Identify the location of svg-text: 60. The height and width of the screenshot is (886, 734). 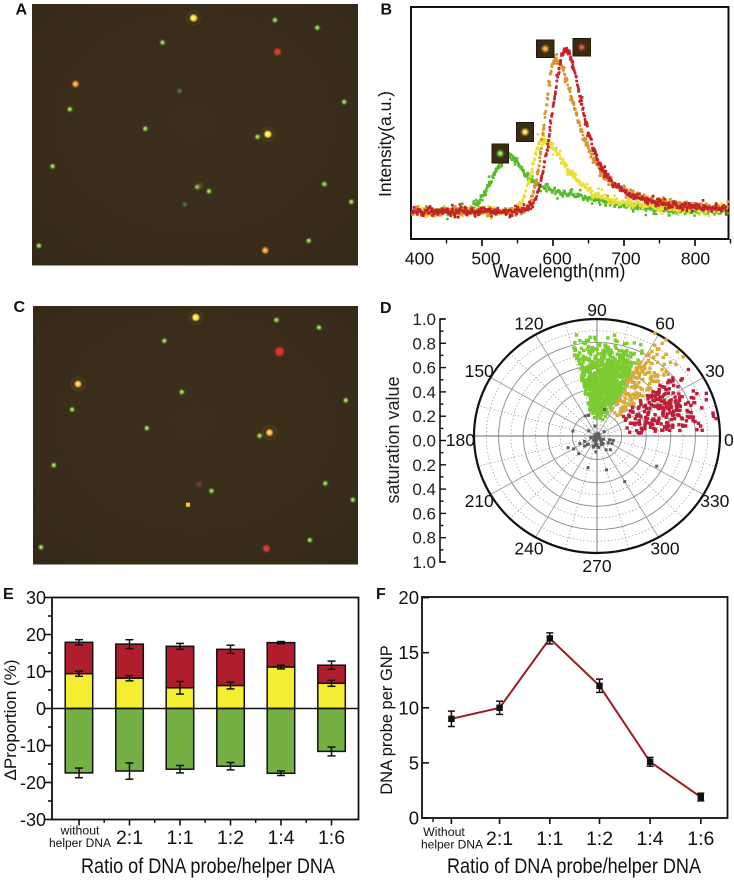
(665, 323).